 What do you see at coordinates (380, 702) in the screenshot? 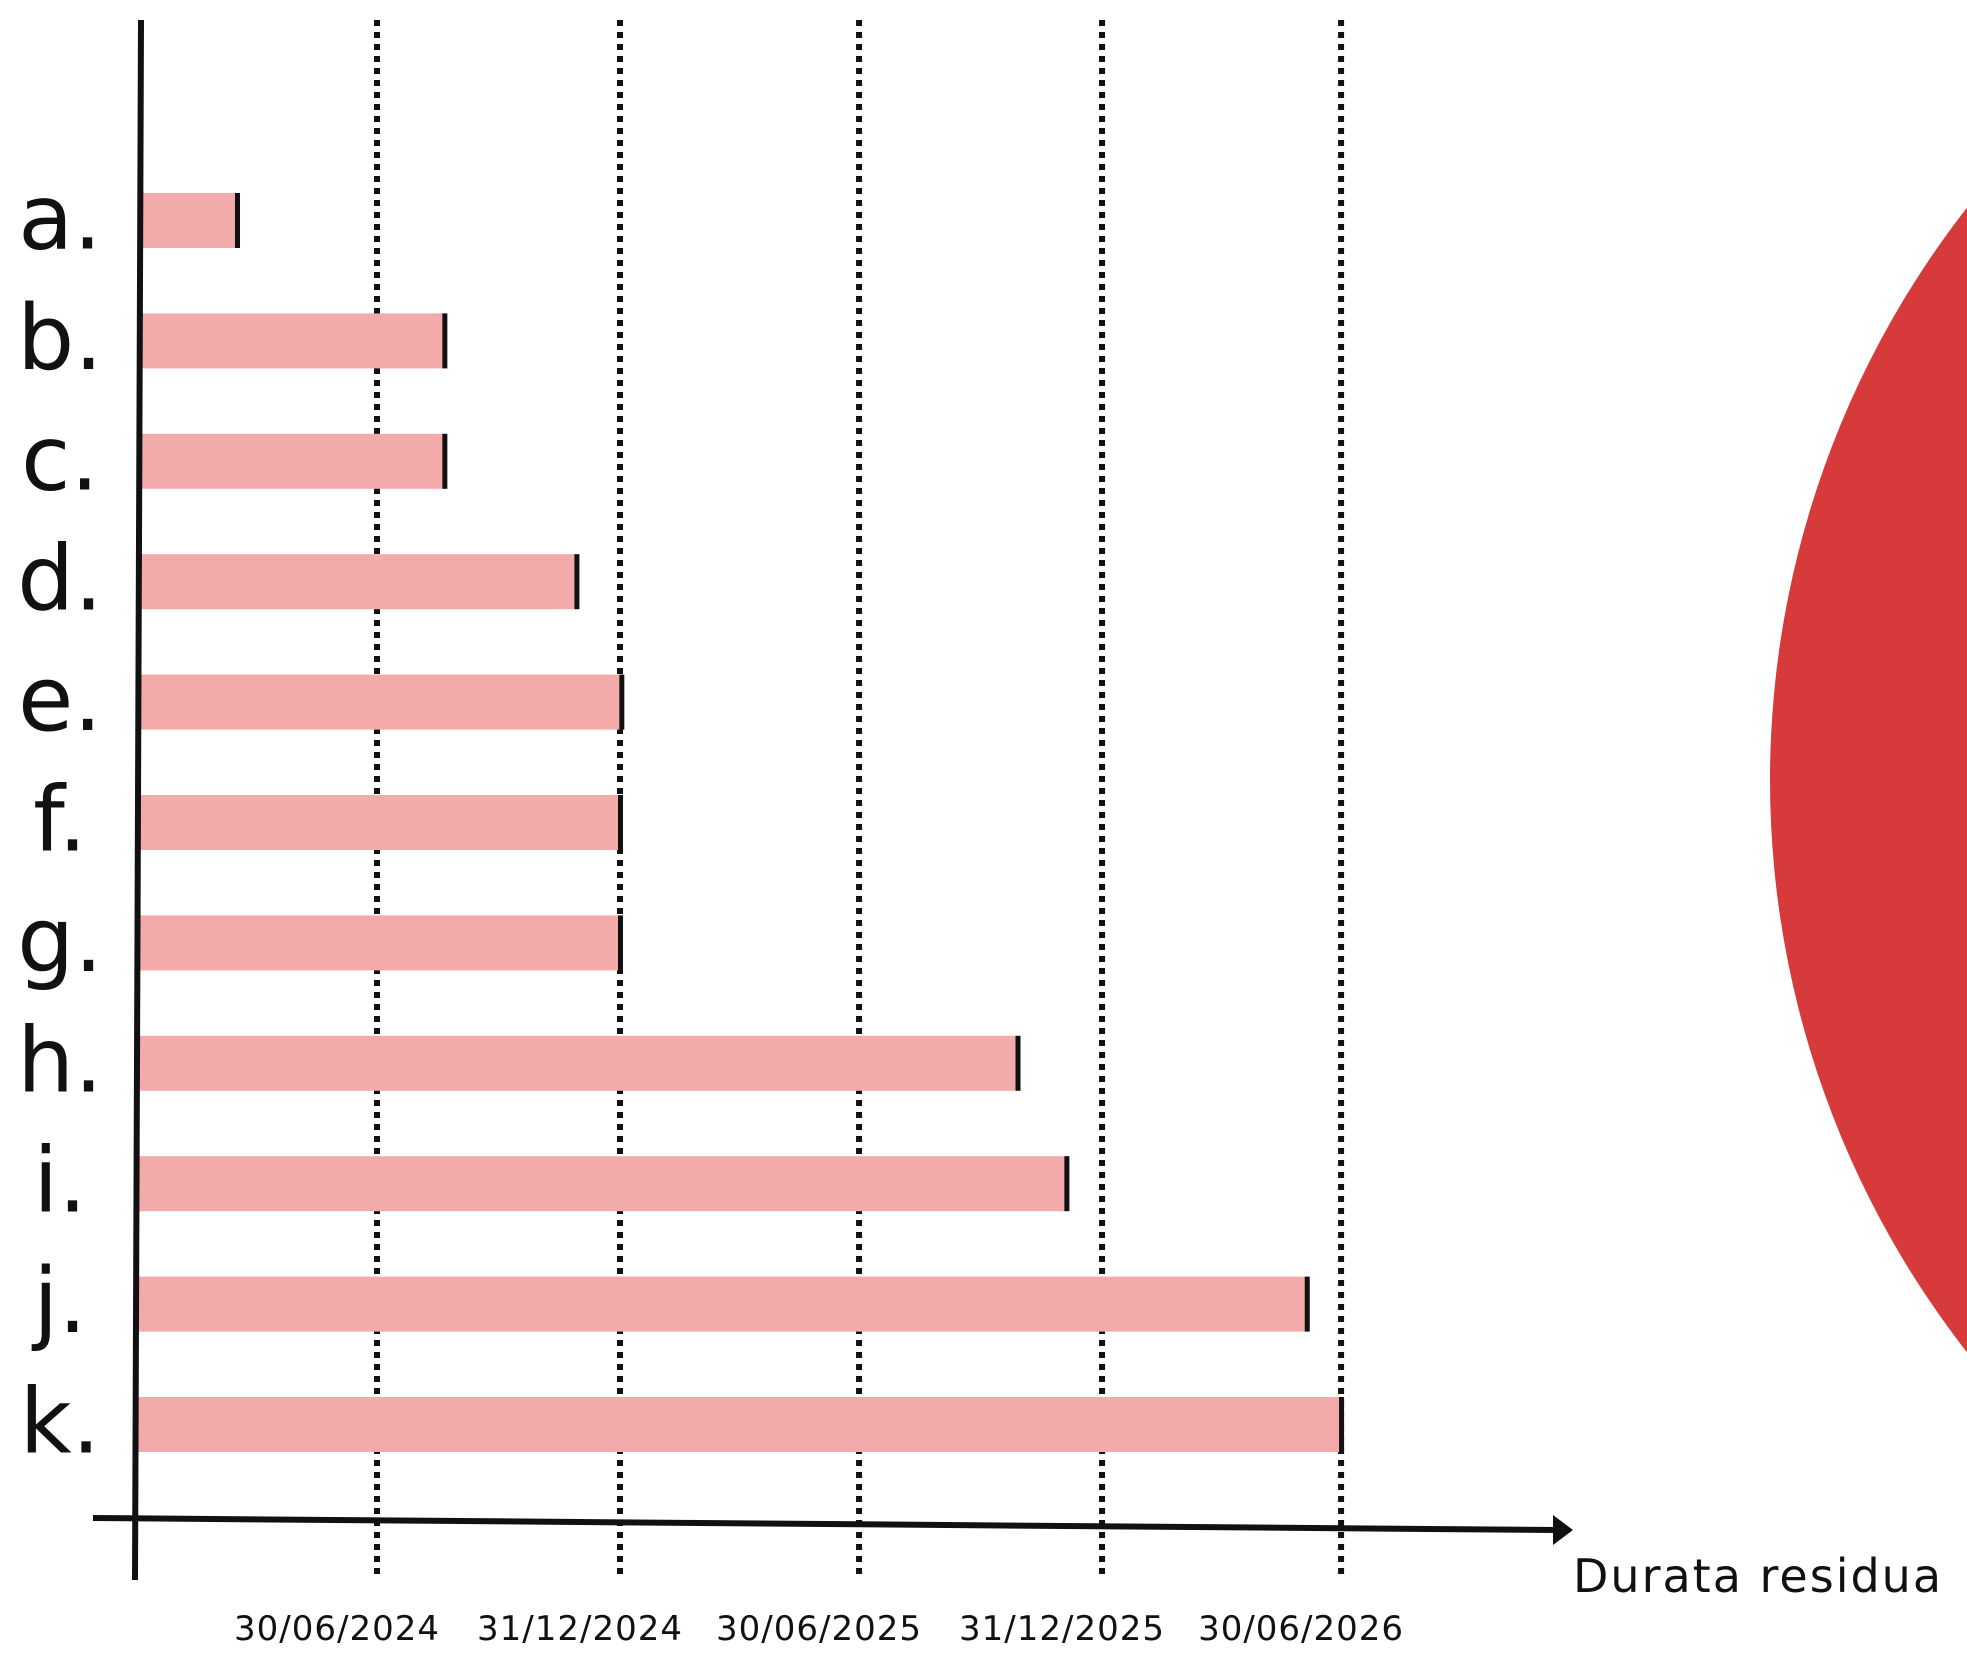
I see `bar-e` at bounding box center [380, 702].